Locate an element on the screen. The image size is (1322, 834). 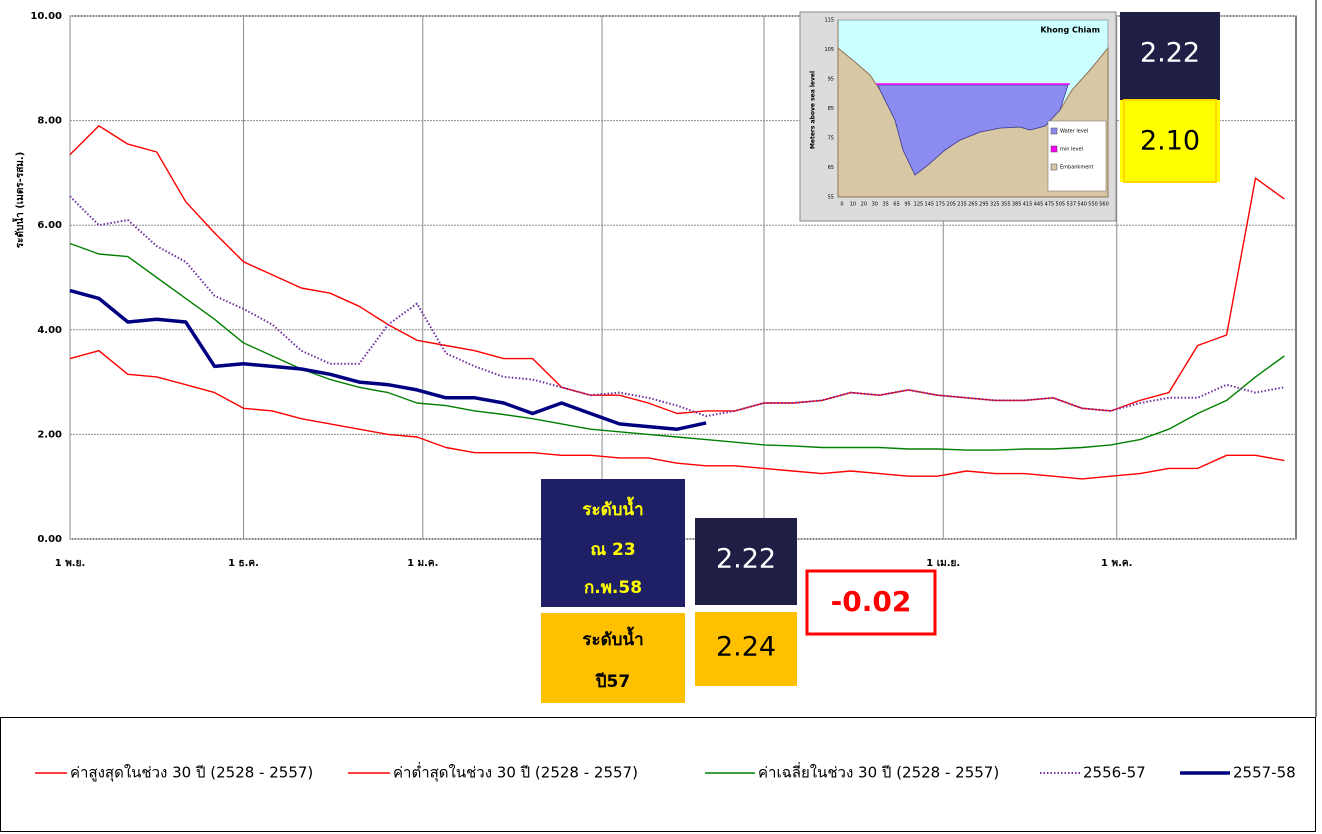
x-tick-label: 1 ธ.ค. is located at coordinates (243, 563).